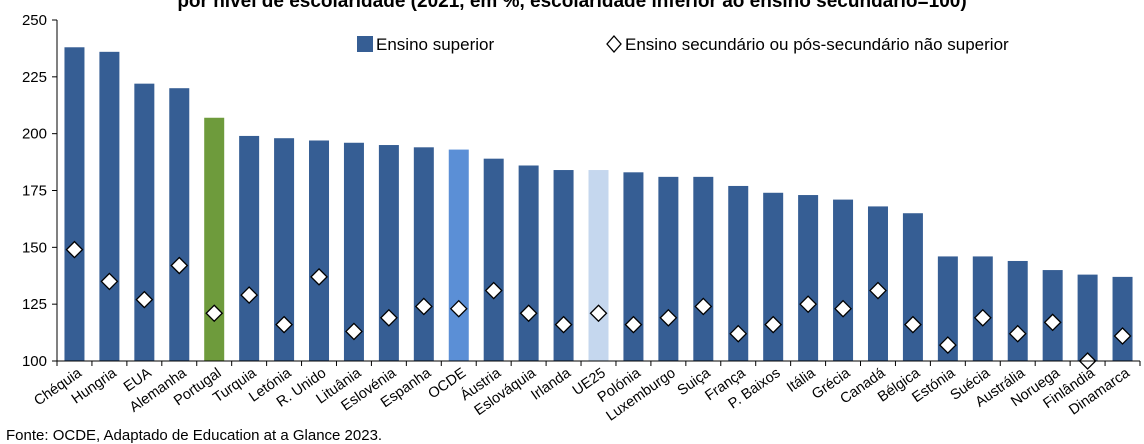  Describe the element at coordinates (493, 290) in the screenshot. I see `marker--ustria` at that location.